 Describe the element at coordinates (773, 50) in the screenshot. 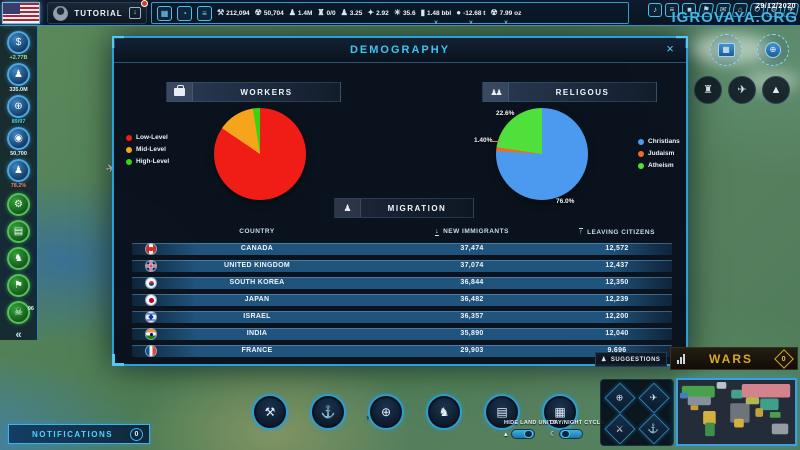

I see `globe-map-button: ⊕` at that location.